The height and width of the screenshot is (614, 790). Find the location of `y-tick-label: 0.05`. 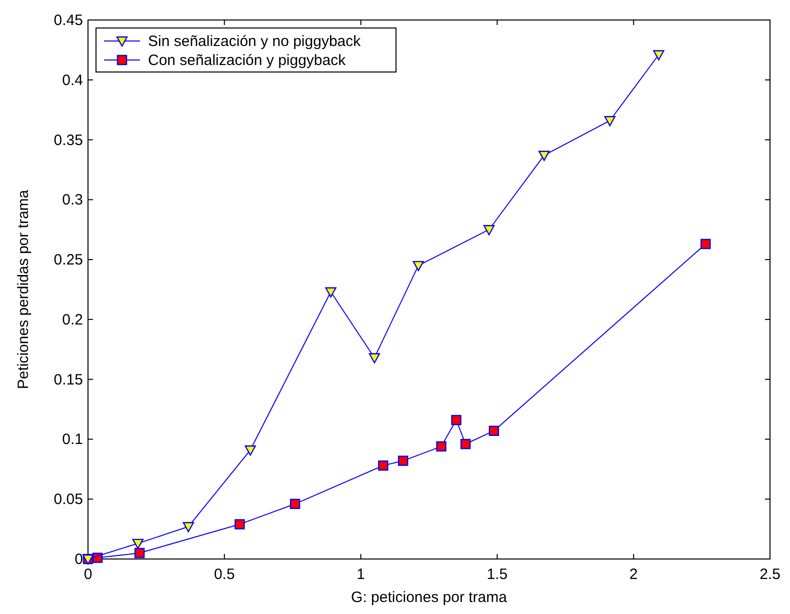

y-tick-label: 0.05 is located at coordinates (68, 499).